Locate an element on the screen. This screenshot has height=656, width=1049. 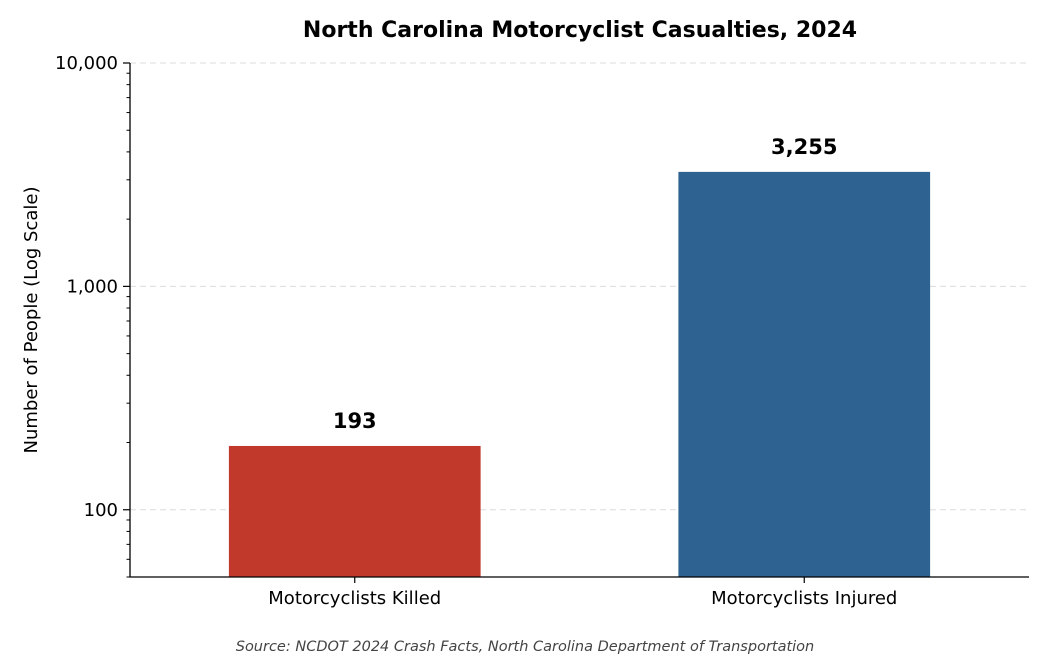
y-tick-label: 1,000 is located at coordinates (92, 286).